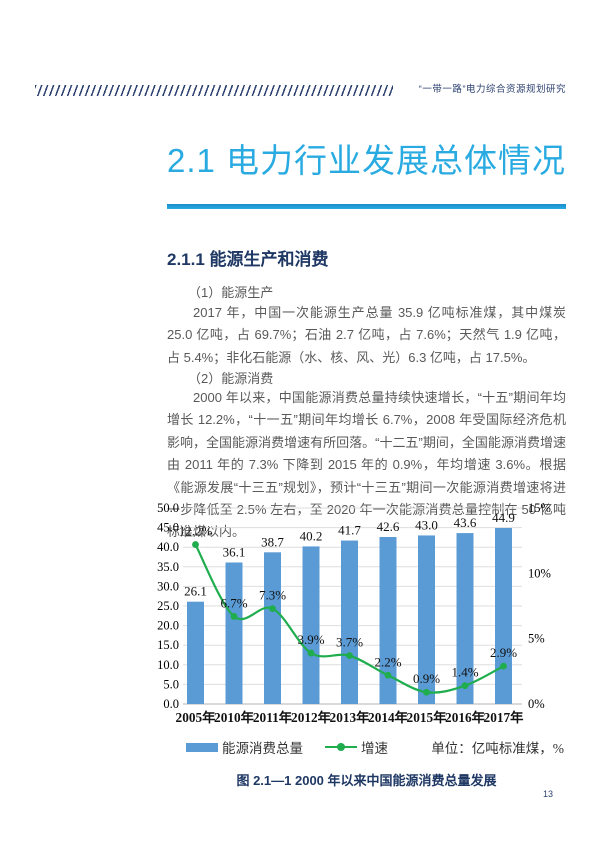  Describe the element at coordinates (196, 531) in the screenshot. I see `svg-text: 12.2%` at that location.